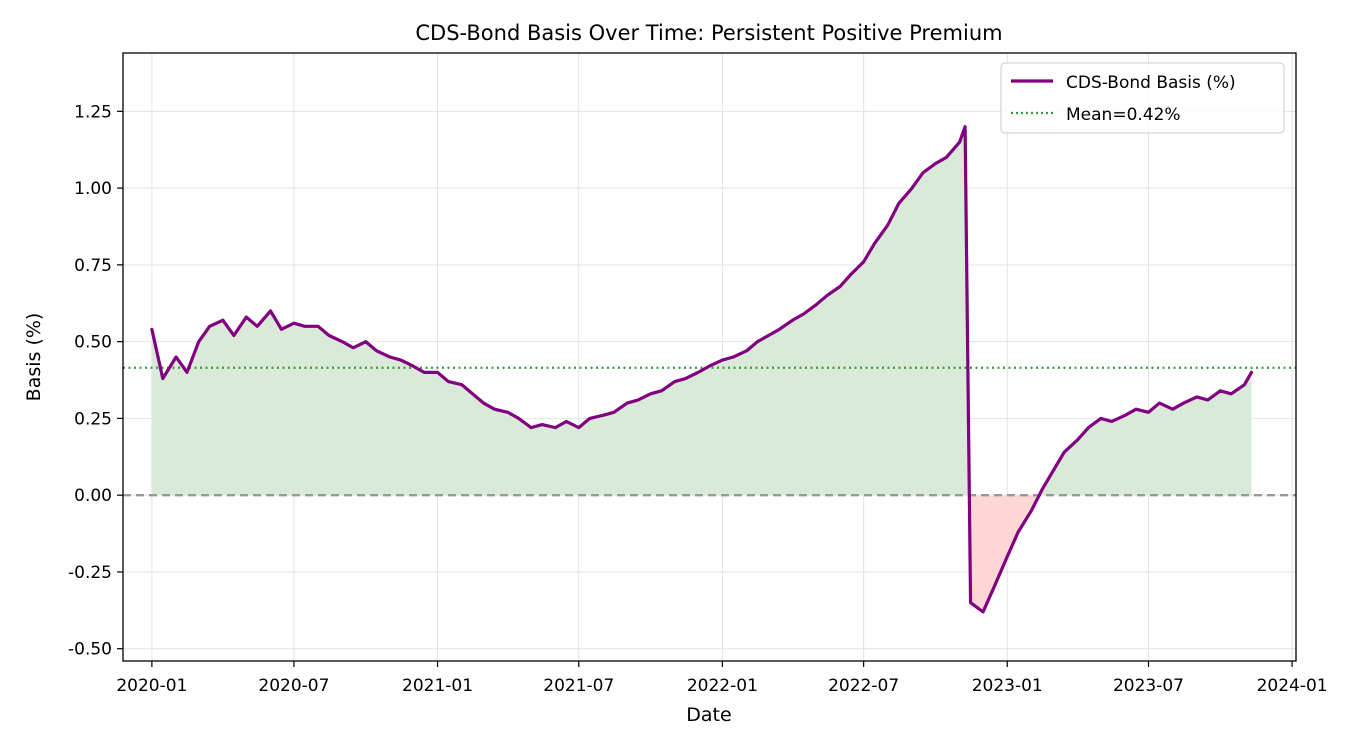  I want to click on legend-box, so click(1142, 98).